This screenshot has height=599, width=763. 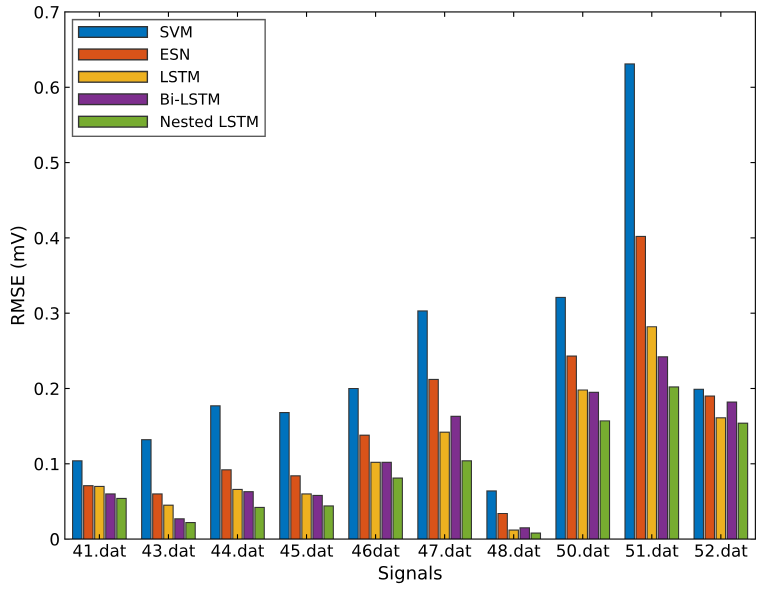 I want to click on x-tick-label: 47.dat, so click(x=445, y=550).